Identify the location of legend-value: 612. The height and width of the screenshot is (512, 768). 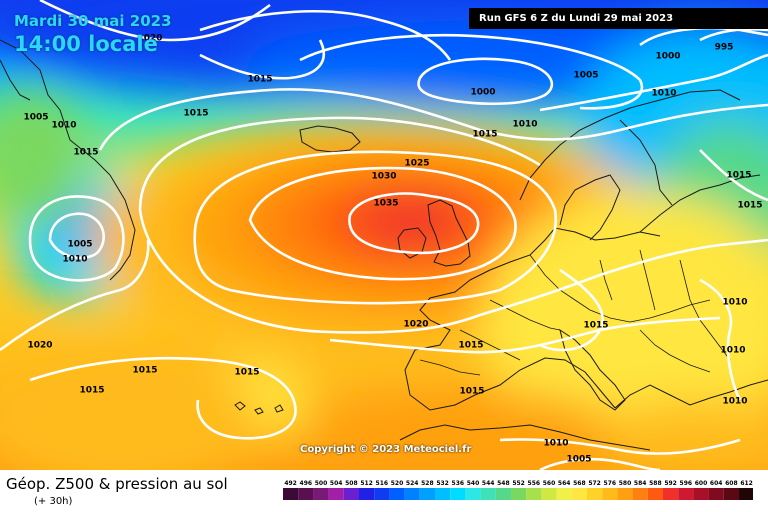
(746, 483).